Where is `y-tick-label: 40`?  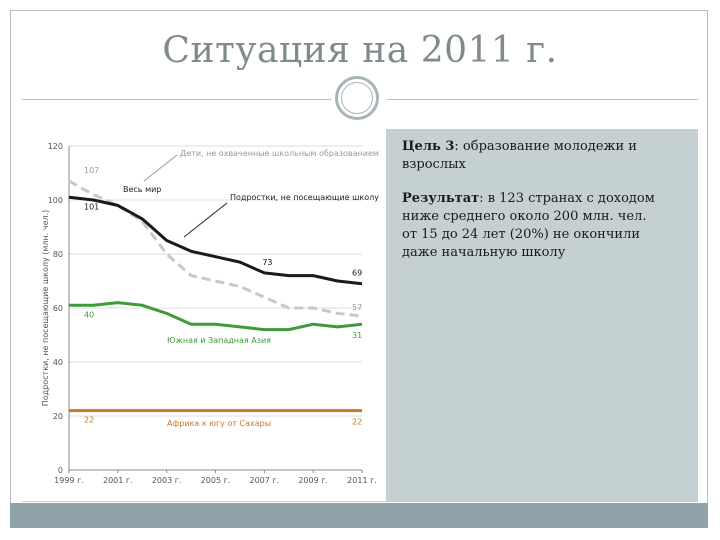 y-tick-label: 40 is located at coordinates (58, 362).